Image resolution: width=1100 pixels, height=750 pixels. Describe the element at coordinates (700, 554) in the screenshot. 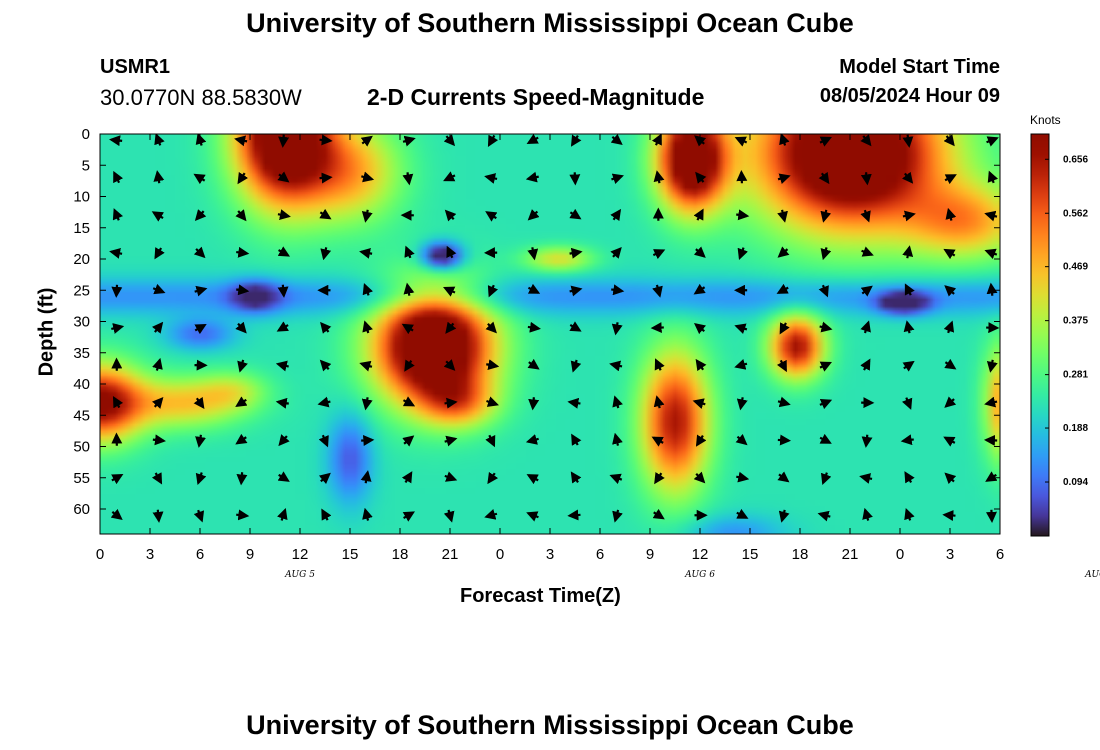

I see `x-tick-label: 12` at that location.